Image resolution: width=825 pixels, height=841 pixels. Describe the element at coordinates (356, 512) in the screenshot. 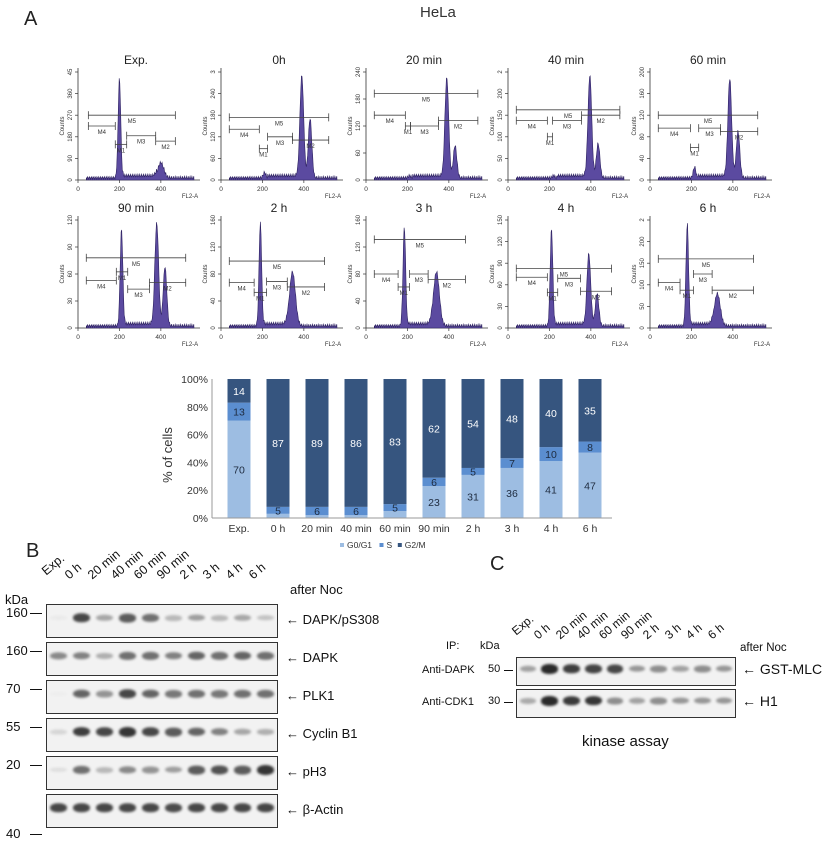

I see `bar-data-label: 6` at that location.